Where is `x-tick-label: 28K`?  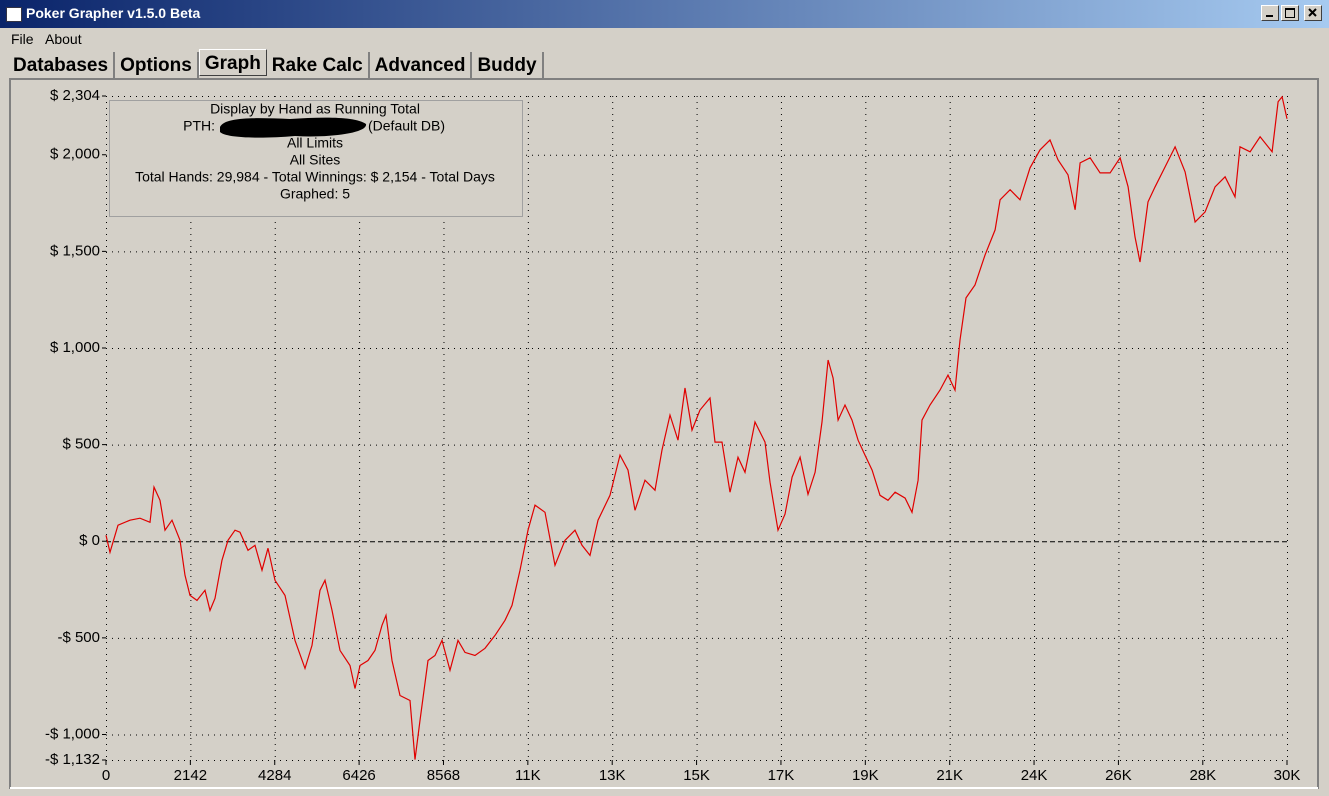 x-tick-label: 28K is located at coordinates (1202, 775).